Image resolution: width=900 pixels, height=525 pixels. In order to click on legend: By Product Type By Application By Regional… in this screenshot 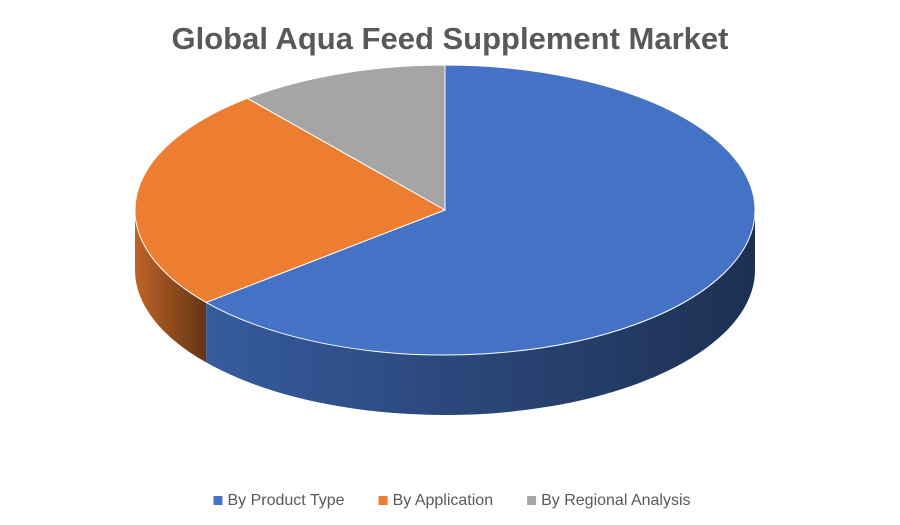, I will do `click(452, 500)`.